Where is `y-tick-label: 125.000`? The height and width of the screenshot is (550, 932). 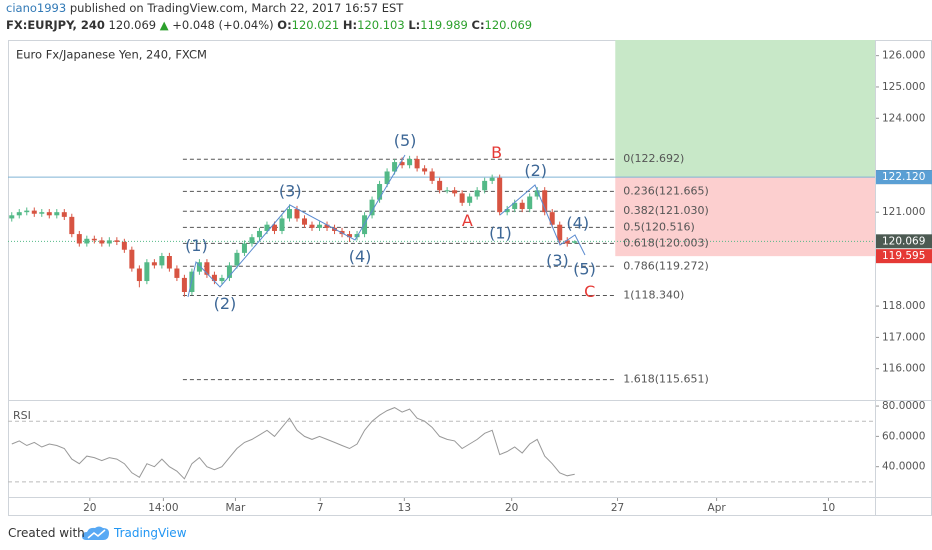
y-tick-label: 125.000 is located at coordinates (903, 87).